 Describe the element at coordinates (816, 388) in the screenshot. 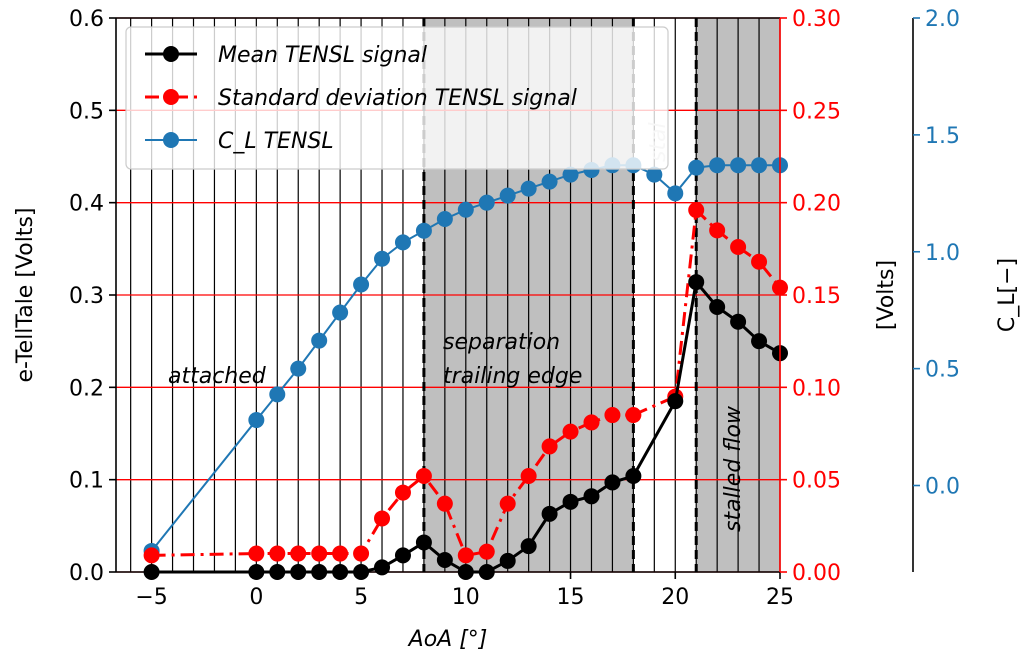

I see `right-tick-label: 0.10` at that location.